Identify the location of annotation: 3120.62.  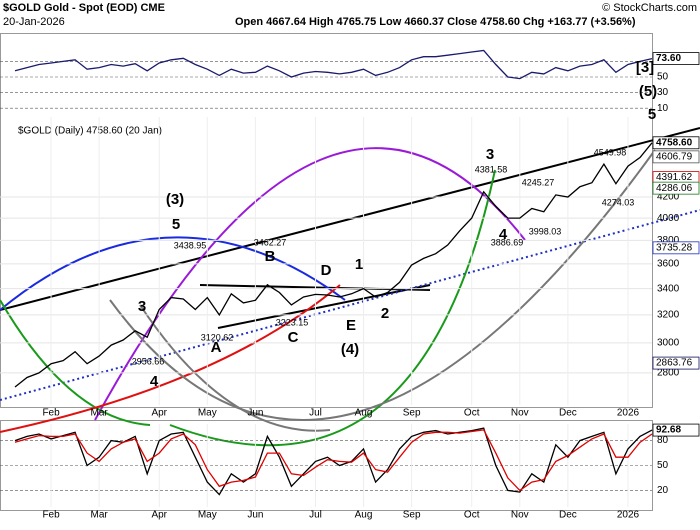
(217, 337).